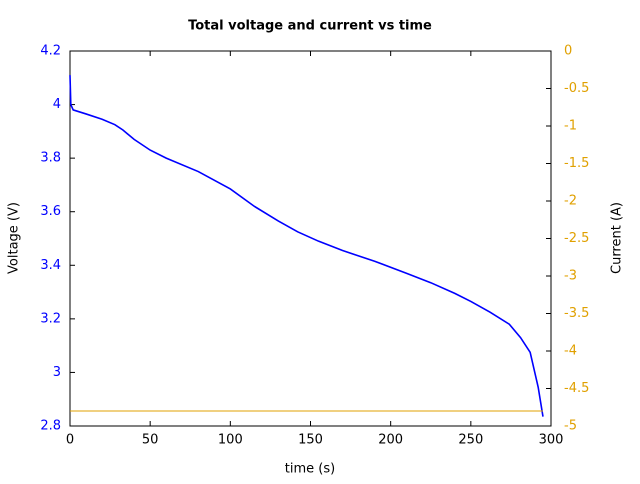  Describe the element at coordinates (70, 440) in the screenshot. I see `x-tick-label: 0` at that location.